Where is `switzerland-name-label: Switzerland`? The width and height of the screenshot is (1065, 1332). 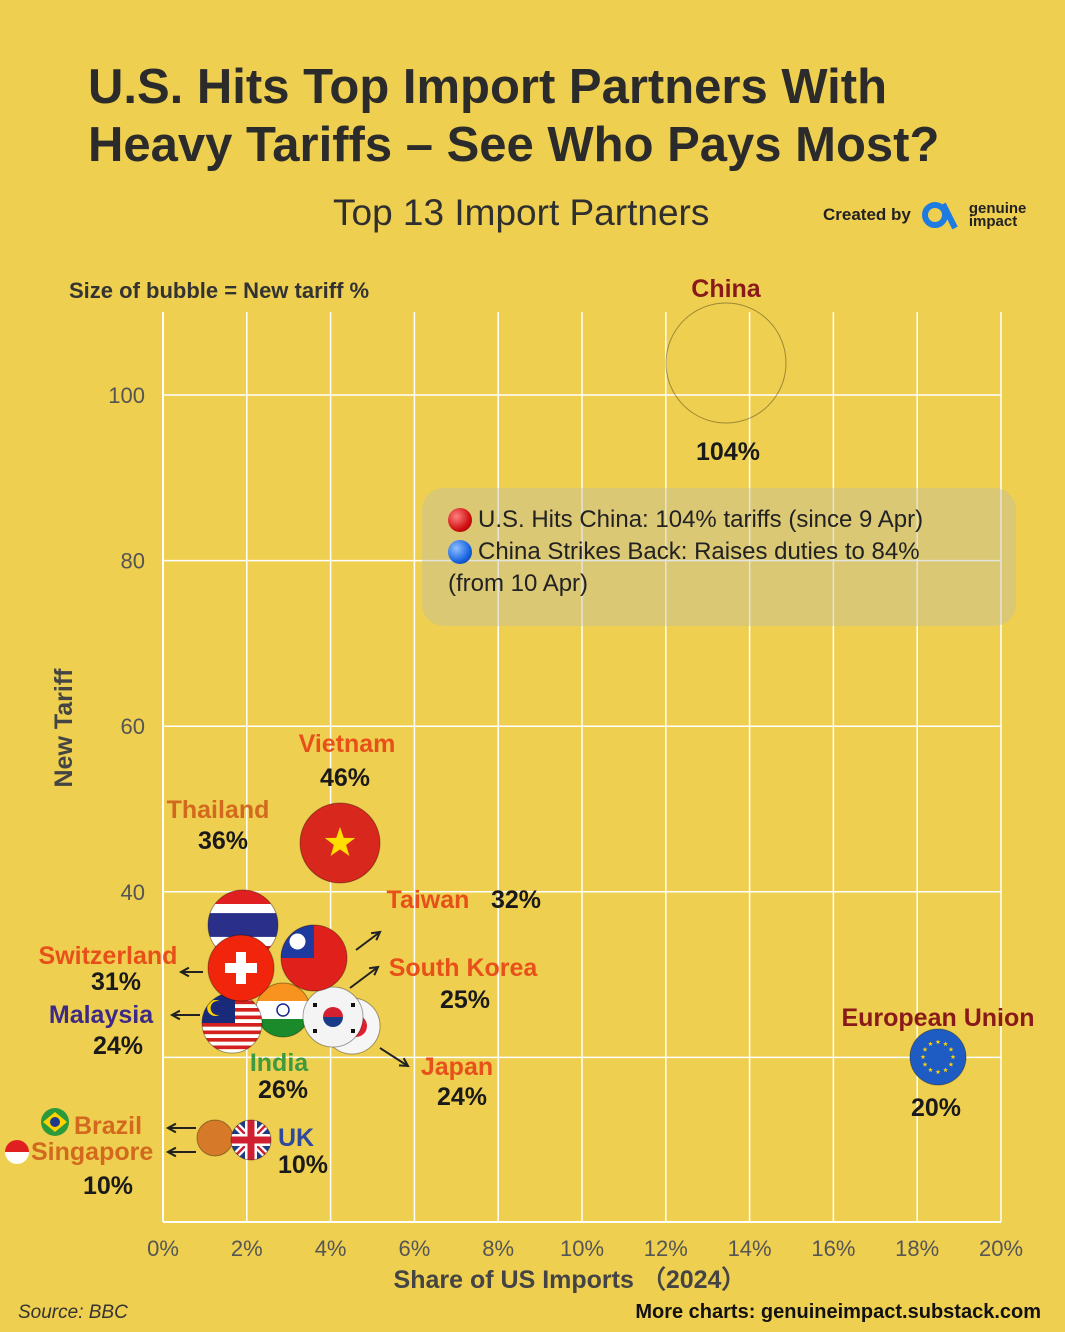
switzerland-name-label: Switzerland is located at coordinates (108, 956).